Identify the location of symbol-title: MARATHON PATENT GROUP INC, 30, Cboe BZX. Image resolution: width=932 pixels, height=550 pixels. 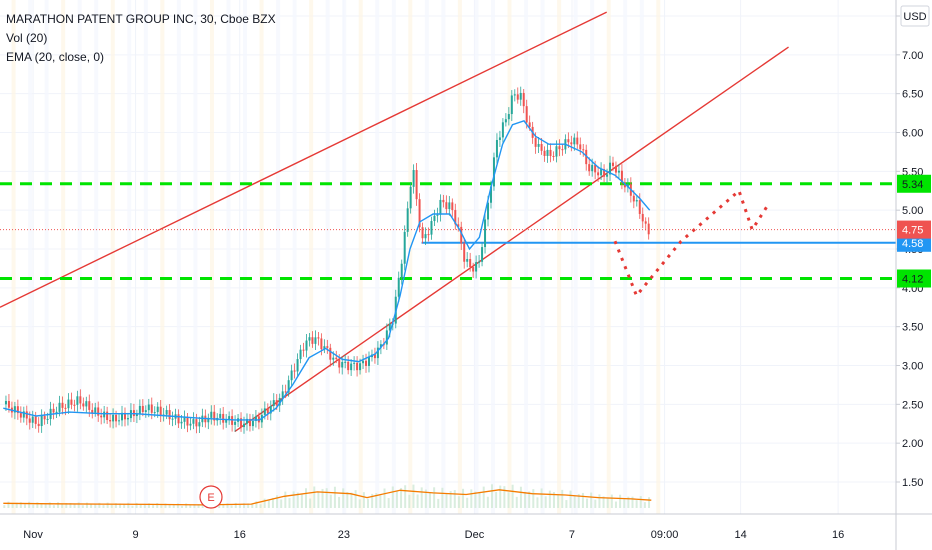
(141, 19).